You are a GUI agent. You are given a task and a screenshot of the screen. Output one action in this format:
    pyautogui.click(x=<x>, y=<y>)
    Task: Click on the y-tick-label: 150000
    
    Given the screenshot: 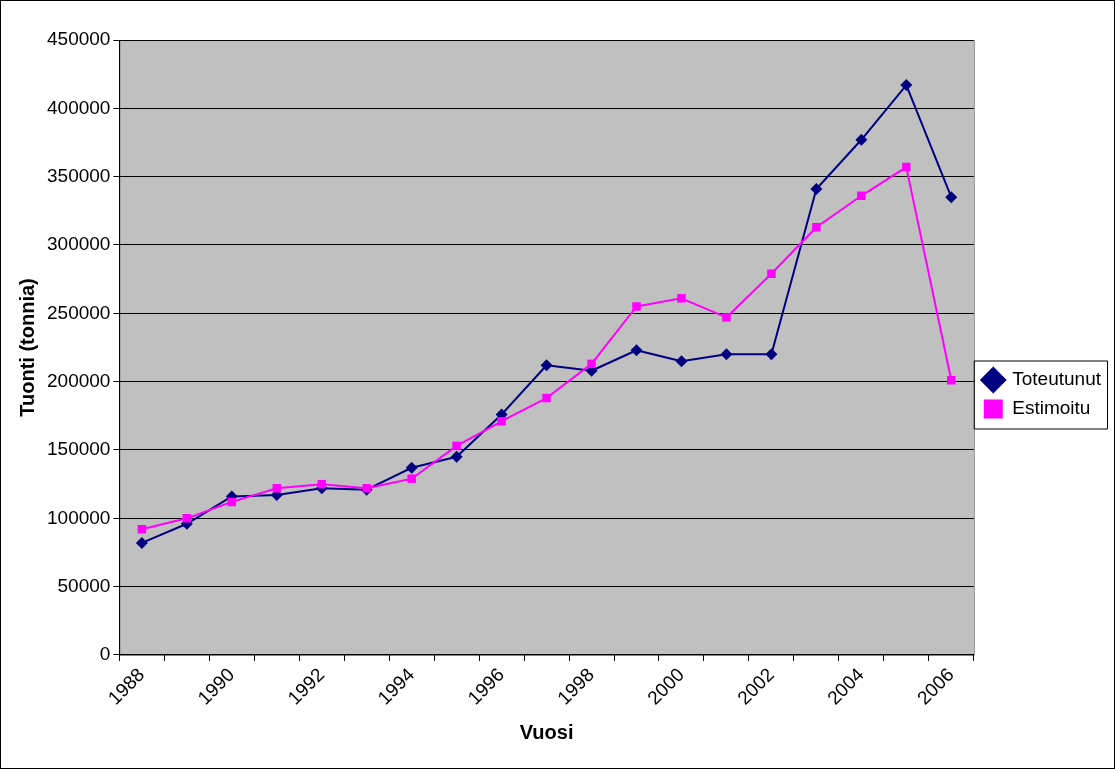 What is the action you would take?
    pyautogui.click(x=79, y=449)
    